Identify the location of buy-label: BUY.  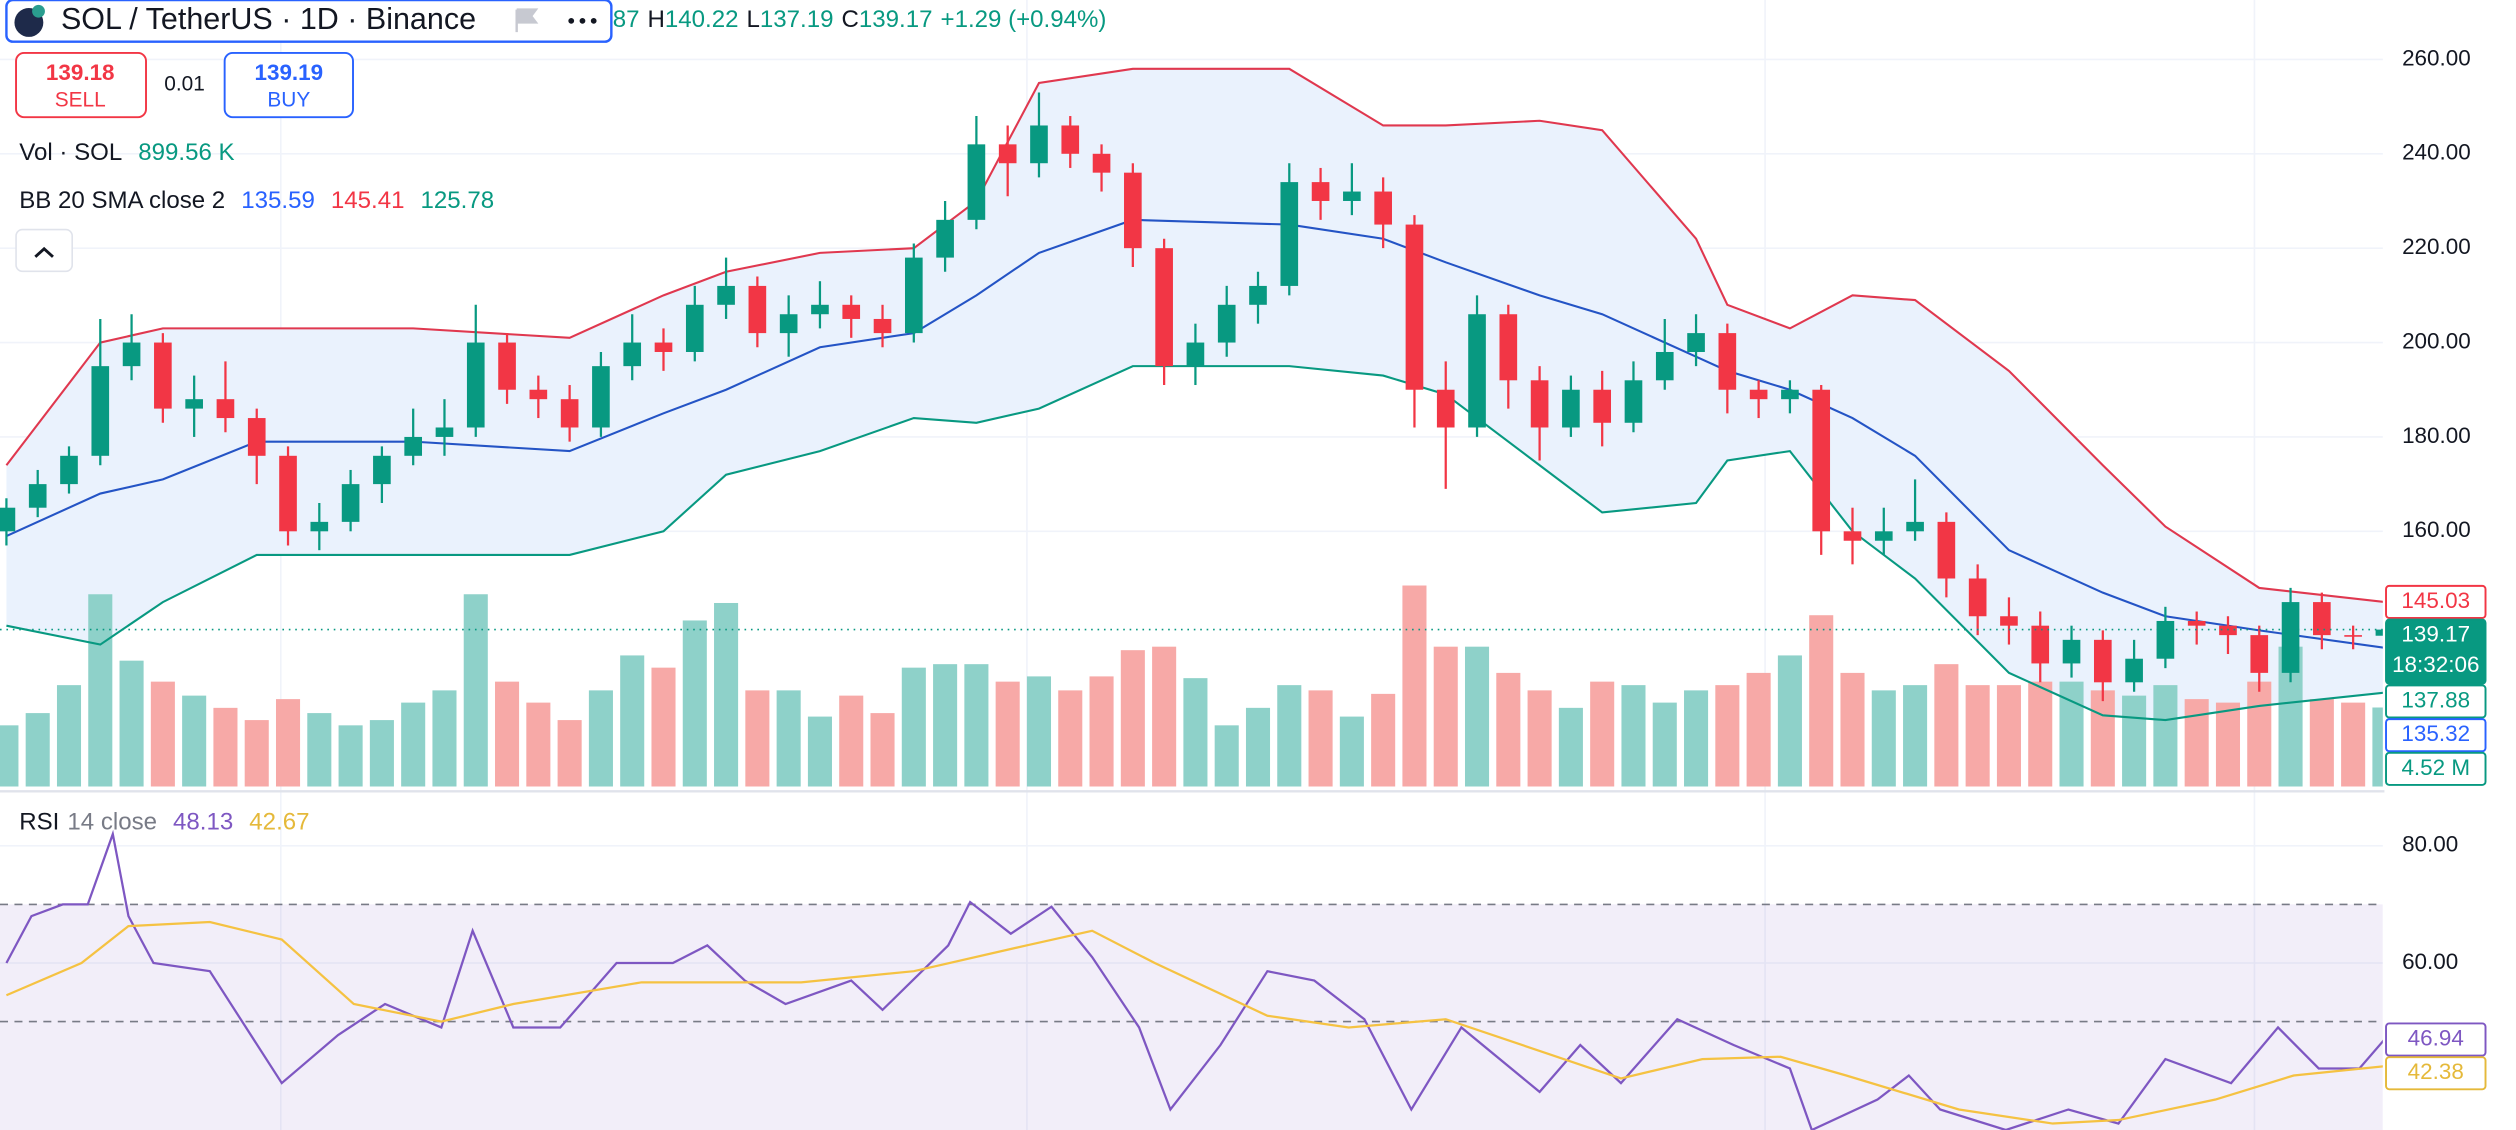
(288, 100).